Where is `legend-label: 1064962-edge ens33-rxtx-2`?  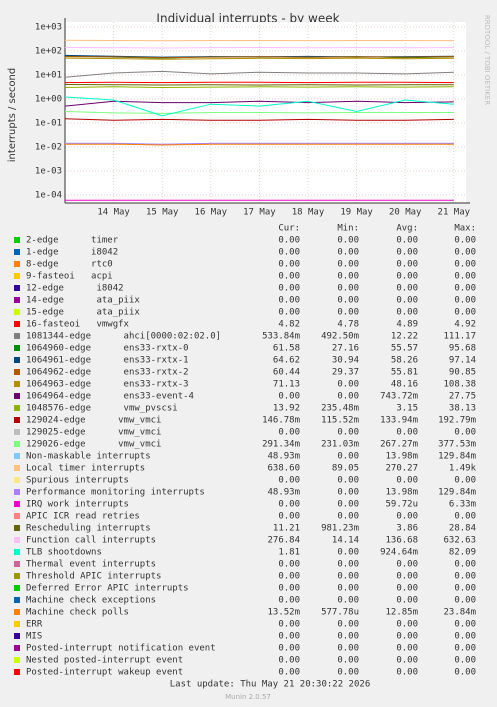 legend-label: 1064962-edge ens33-rxtx-2 is located at coordinates (107, 373).